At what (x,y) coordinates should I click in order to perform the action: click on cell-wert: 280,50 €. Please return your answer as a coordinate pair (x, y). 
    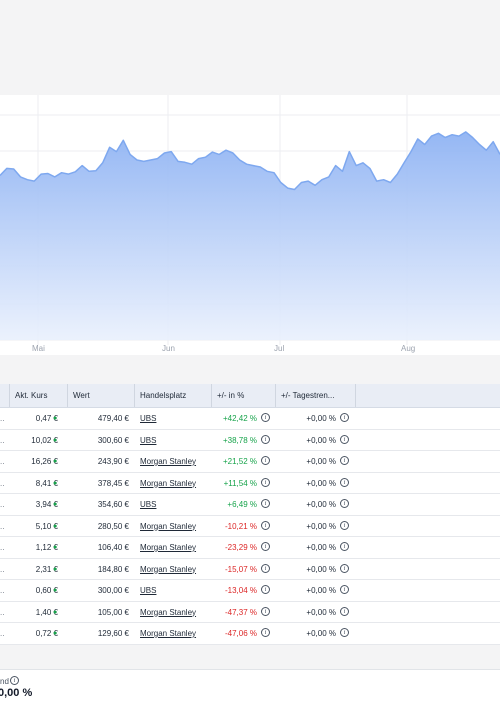
    Looking at the image, I should click on (113, 526).